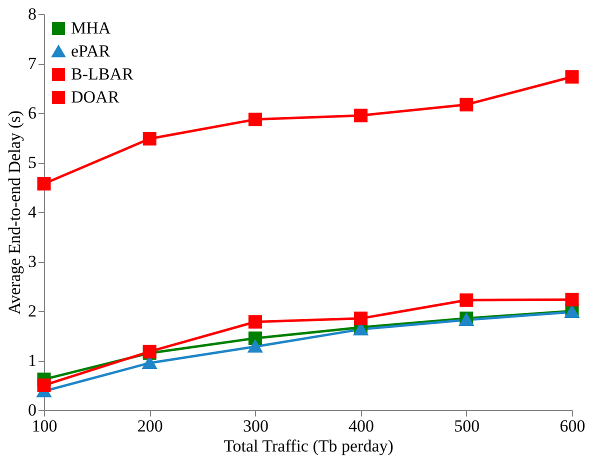  I want to click on y-tick-label: 1, so click(32, 360).